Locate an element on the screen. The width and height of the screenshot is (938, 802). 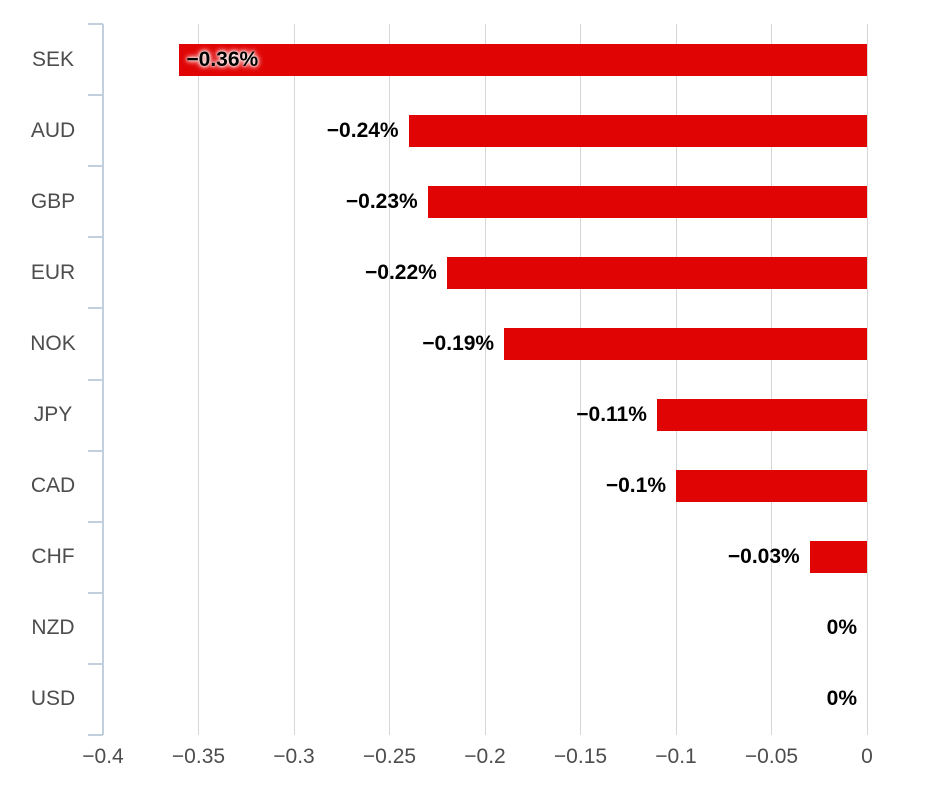
bar-sek is located at coordinates (523, 59).